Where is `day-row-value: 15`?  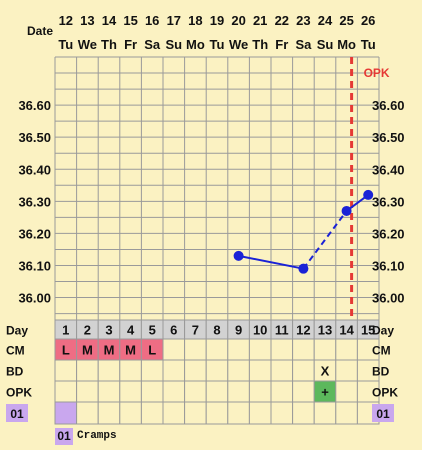 day-row-value: 15 is located at coordinates (368, 330).